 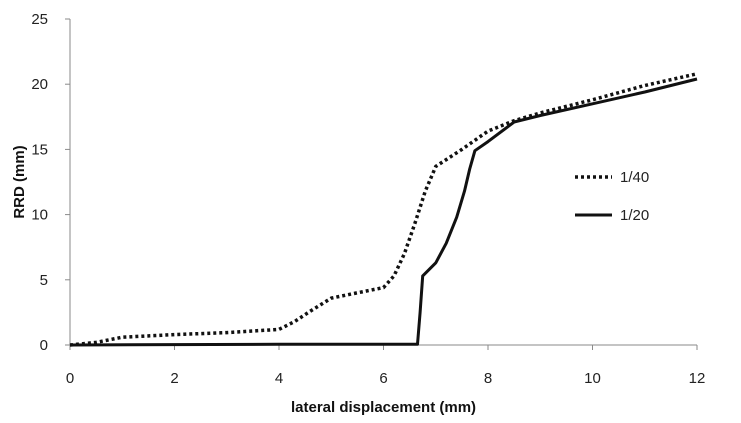 I want to click on legend-label: 1/40, so click(x=634, y=177).